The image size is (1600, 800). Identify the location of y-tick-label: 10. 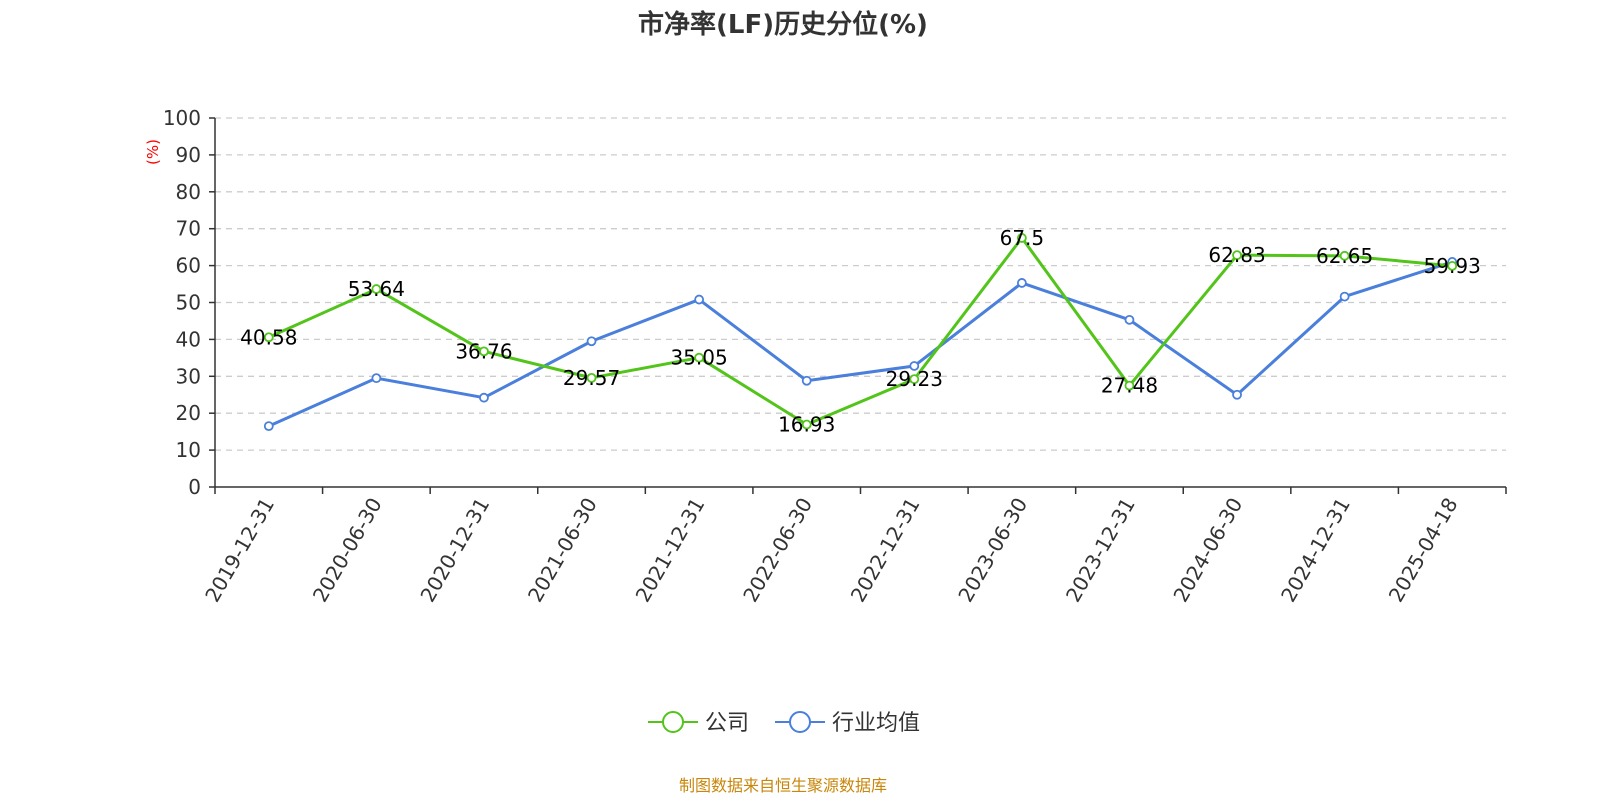
(188, 450).